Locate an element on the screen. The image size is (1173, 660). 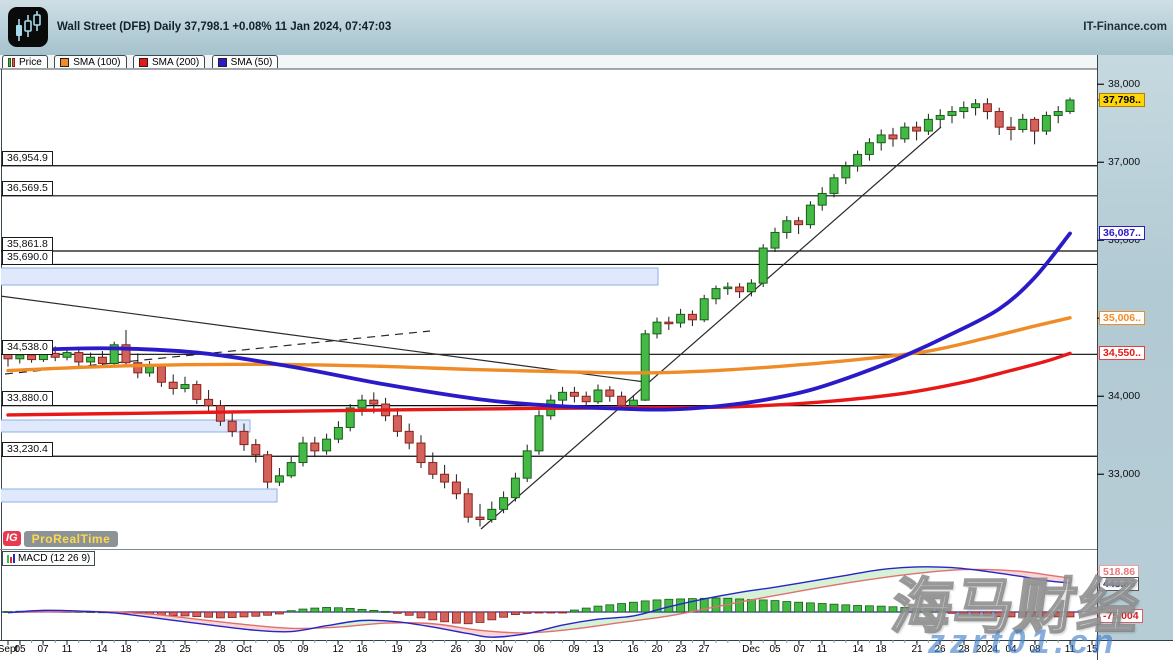
x-axis-label: Nov is located at coordinates (504, 649).